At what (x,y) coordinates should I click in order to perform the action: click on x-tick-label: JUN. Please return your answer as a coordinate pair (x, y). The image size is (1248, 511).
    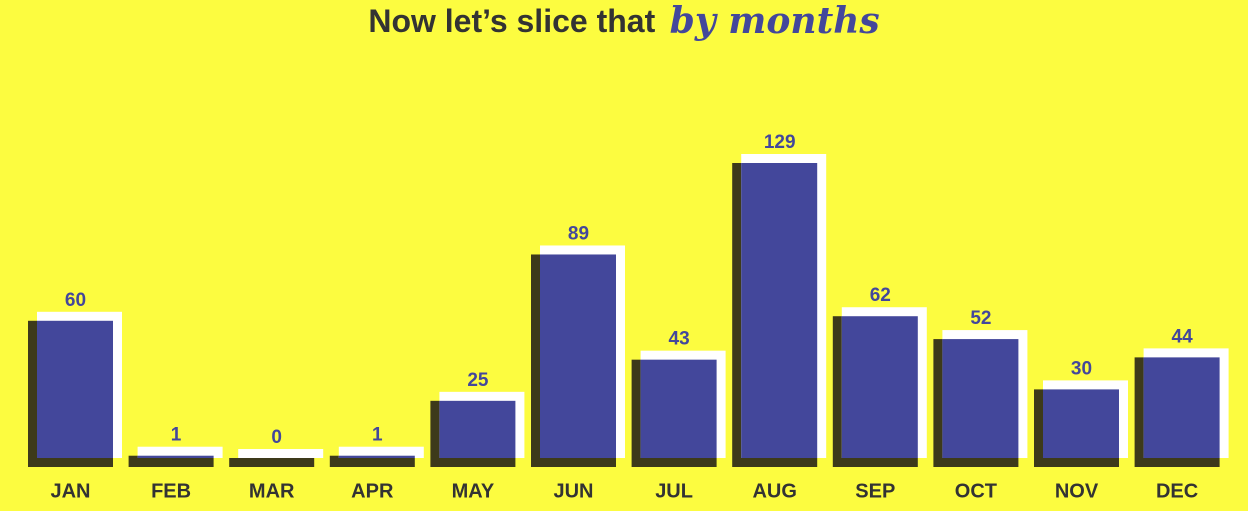
    Looking at the image, I should click on (573, 491).